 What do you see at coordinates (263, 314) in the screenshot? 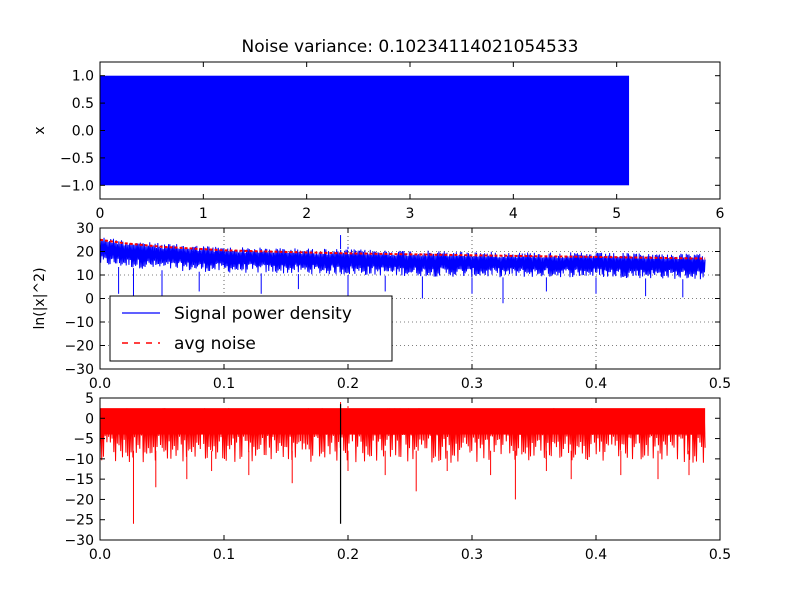
I see `legend-label-signal: Signal power density` at bounding box center [263, 314].